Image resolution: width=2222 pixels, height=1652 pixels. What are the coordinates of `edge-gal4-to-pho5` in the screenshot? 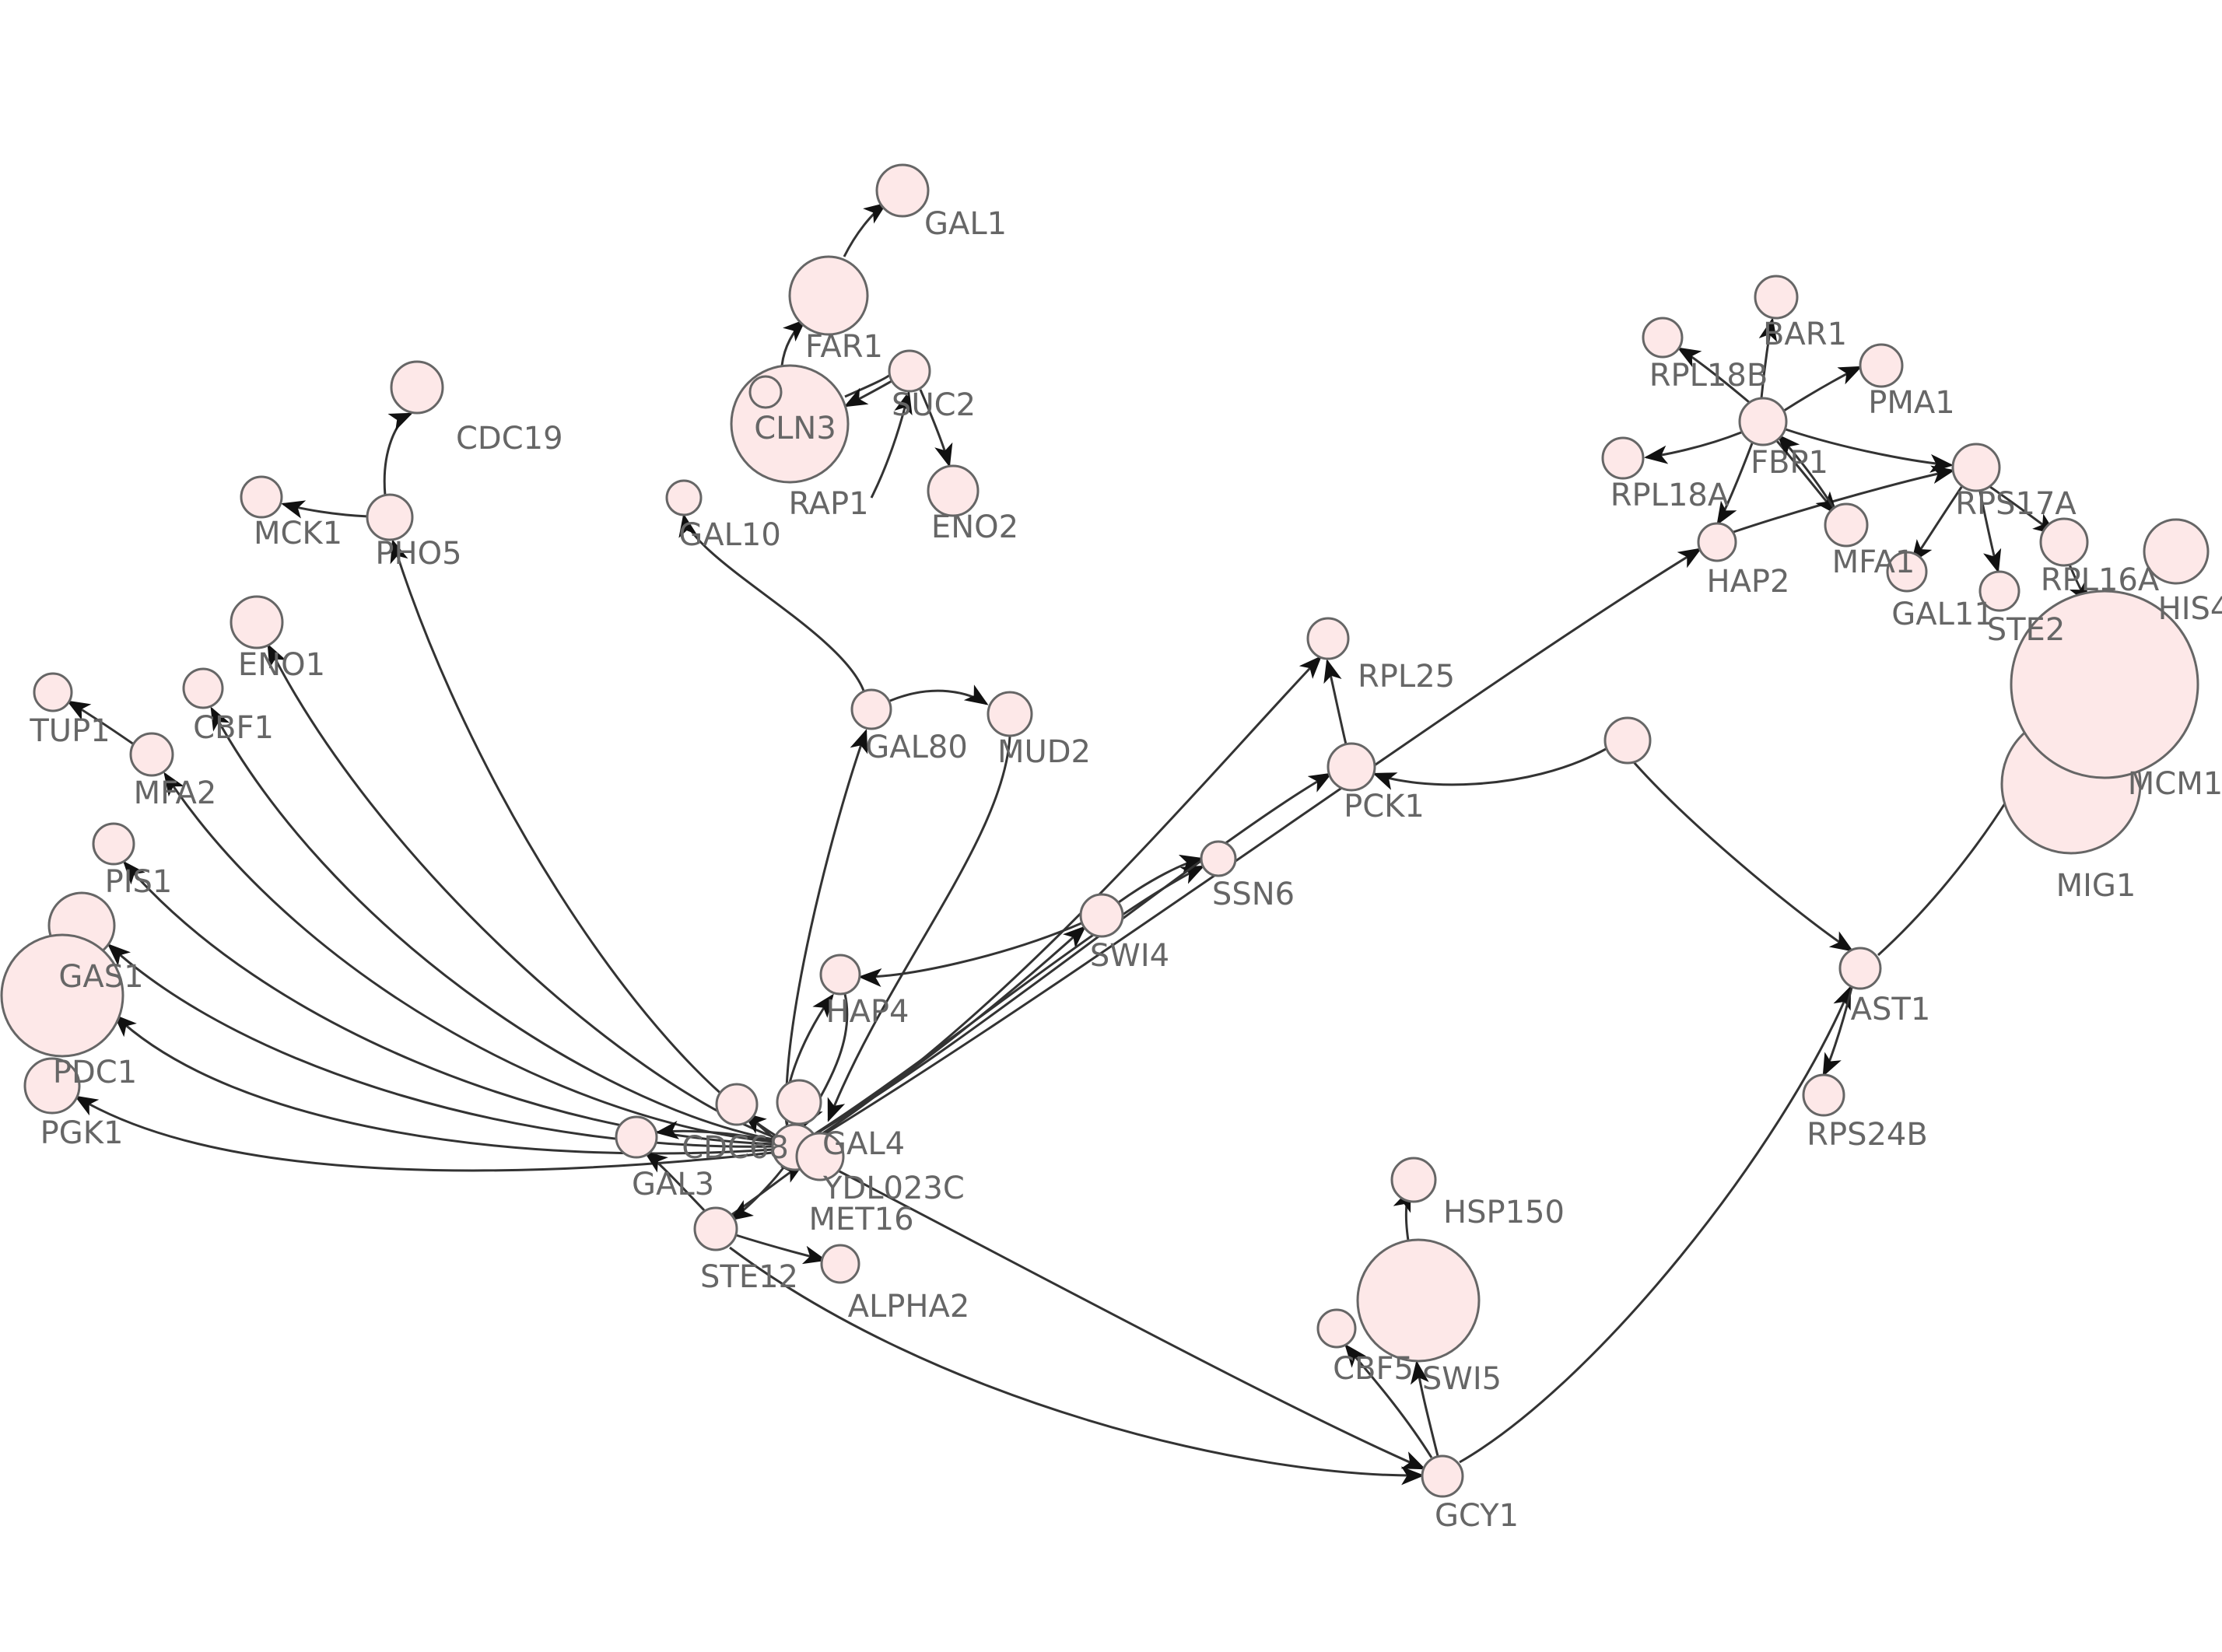 It's located at (583, 838).